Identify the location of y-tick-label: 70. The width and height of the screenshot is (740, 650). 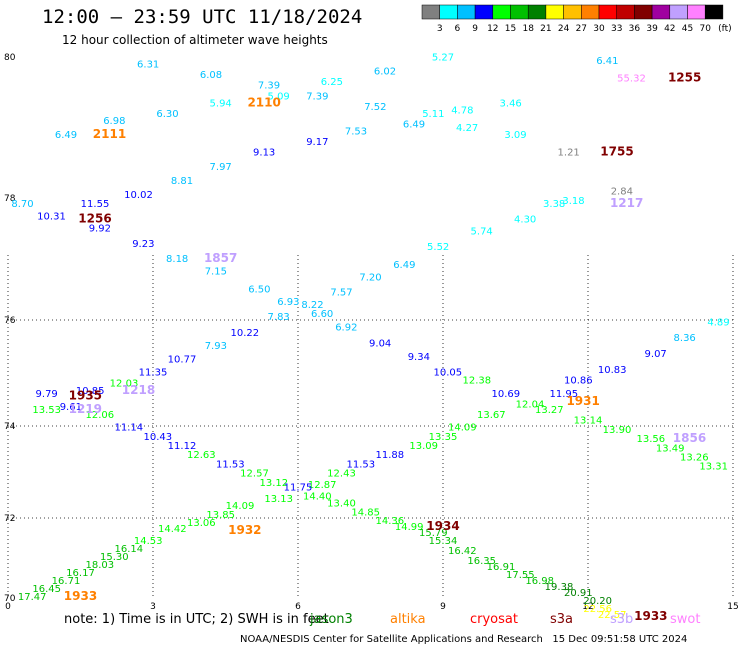
(10, 599).